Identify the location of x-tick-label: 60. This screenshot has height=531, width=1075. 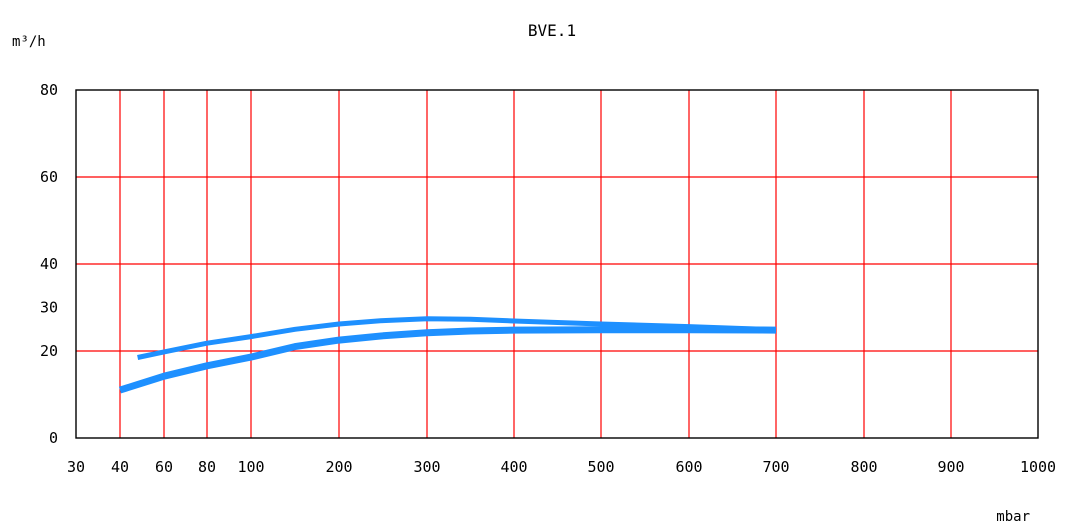
(164, 467).